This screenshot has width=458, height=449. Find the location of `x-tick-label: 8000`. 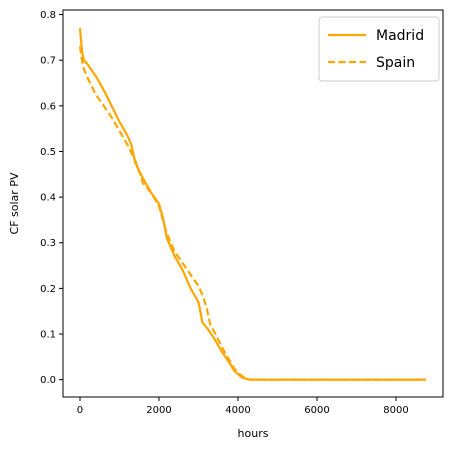

x-tick-label: 8000 is located at coordinates (395, 410).